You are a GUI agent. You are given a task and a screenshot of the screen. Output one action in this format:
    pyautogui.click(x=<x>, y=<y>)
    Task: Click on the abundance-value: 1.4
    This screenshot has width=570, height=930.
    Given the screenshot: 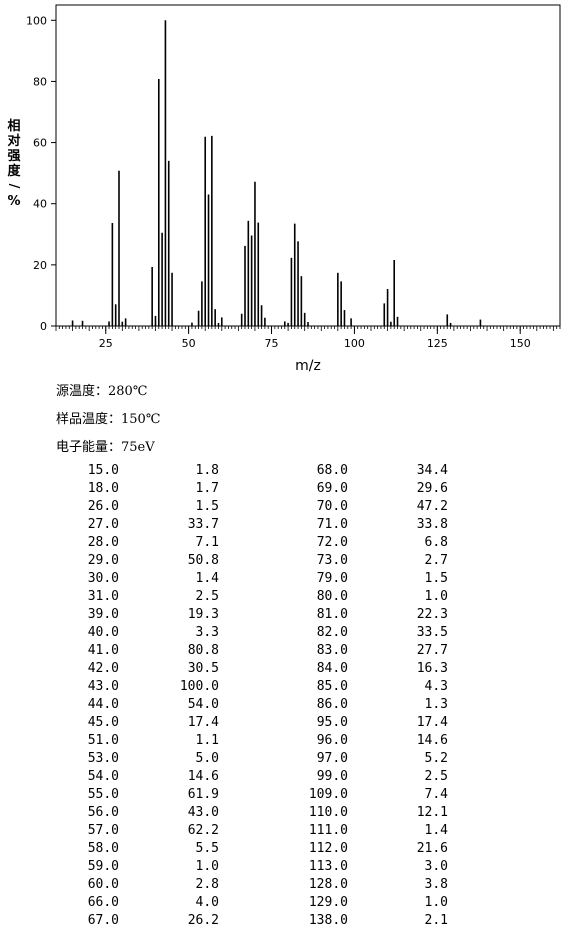 What is the action you would take?
    pyautogui.click(x=436, y=830)
    